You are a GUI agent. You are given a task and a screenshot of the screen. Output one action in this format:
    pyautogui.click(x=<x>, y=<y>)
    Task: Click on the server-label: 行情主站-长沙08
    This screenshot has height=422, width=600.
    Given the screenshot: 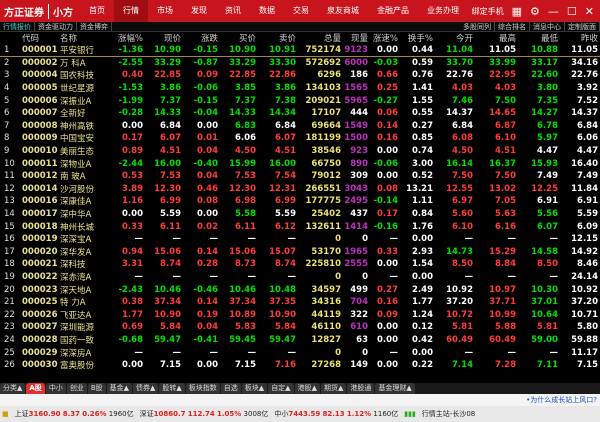 What is the action you would take?
    pyautogui.click(x=448, y=414)
    